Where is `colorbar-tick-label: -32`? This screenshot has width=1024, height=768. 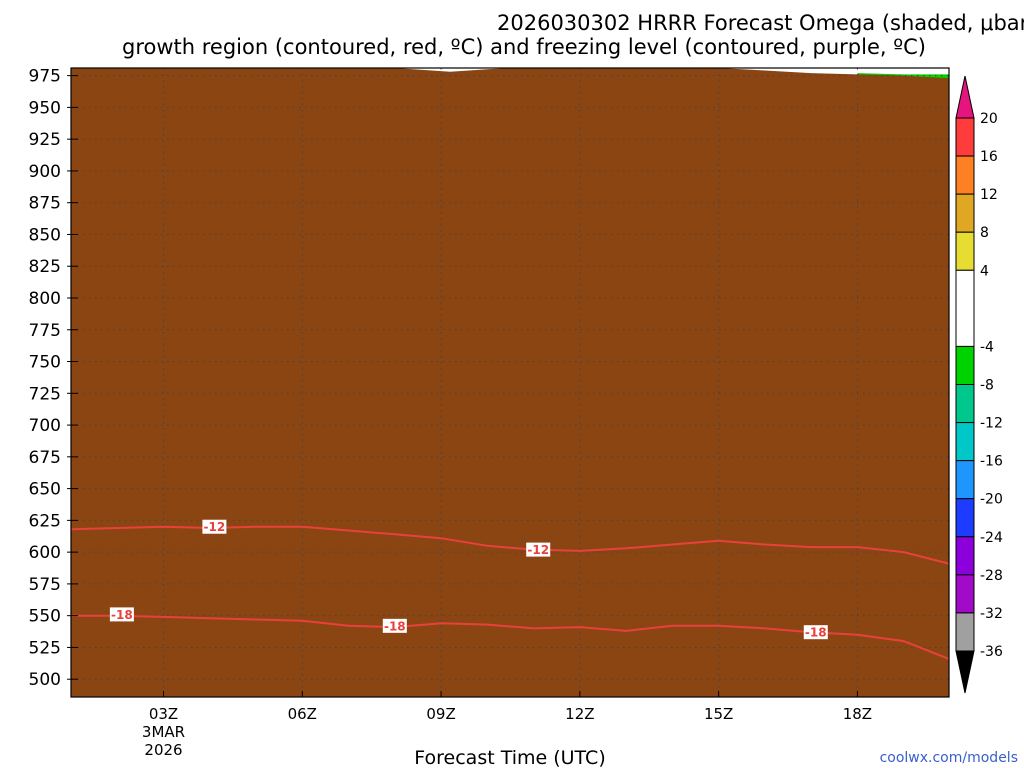
colorbar-tick-label: -32 is located at coordinates (991, 614).